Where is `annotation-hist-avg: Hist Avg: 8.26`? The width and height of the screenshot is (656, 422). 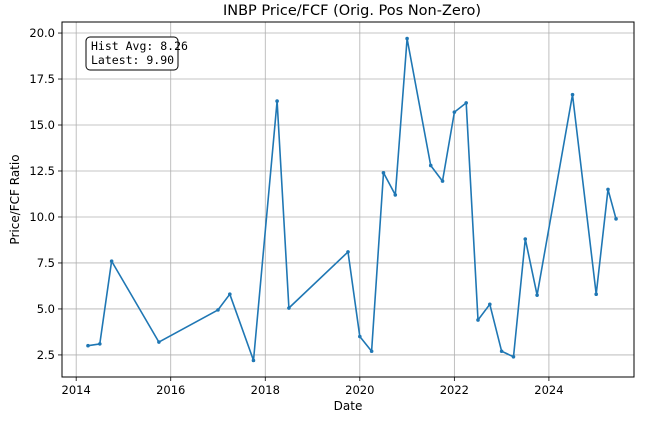
annotation-hist-avg: Hist Avg: 8.26 is located at coordinates (139, 46).